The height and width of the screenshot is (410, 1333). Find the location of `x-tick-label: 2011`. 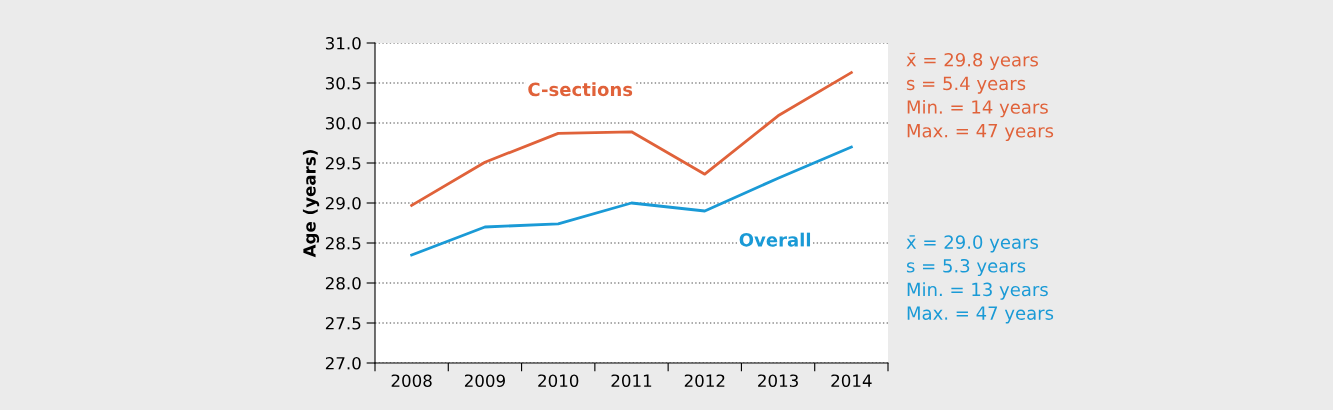

x-tick-label: 2011 is located at coordinates (631, 381).